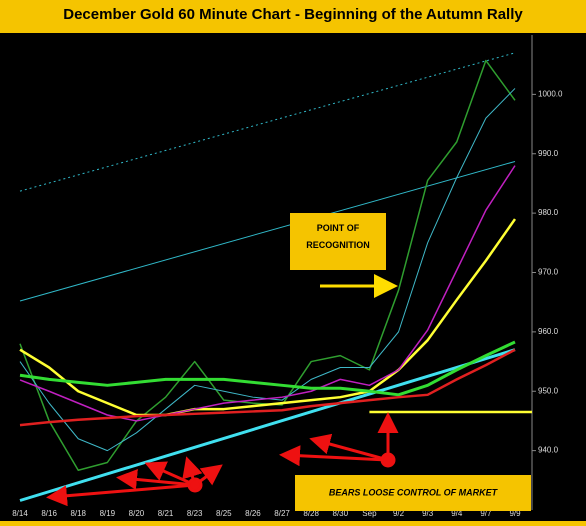 This screenshot has height=526, width=586. What do you see at coordinates (515, 513) in the screenshot?
I see `x-tick-label: 9/9` at bounding box center [515, 513].